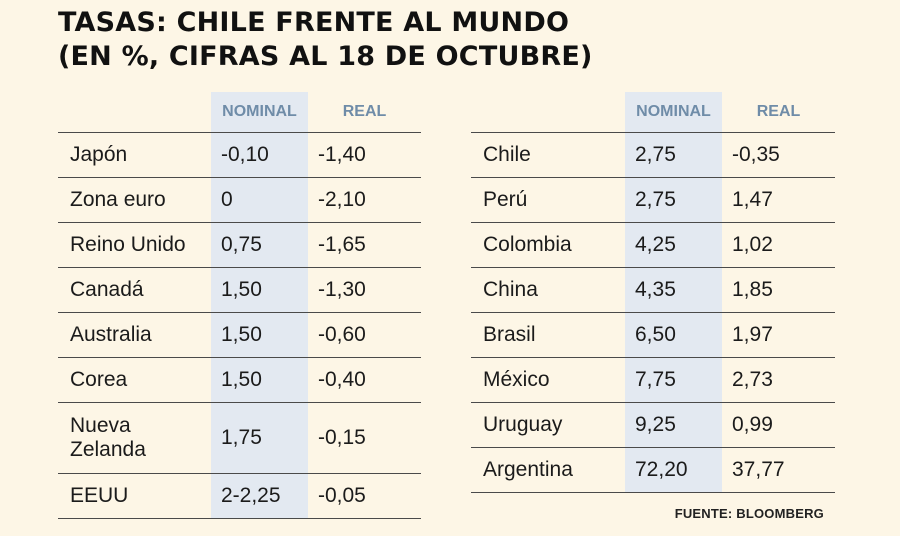  Describe the element at coordinates (134, 290) in the screenshot. I see `country-cell: Canadá` at that location.